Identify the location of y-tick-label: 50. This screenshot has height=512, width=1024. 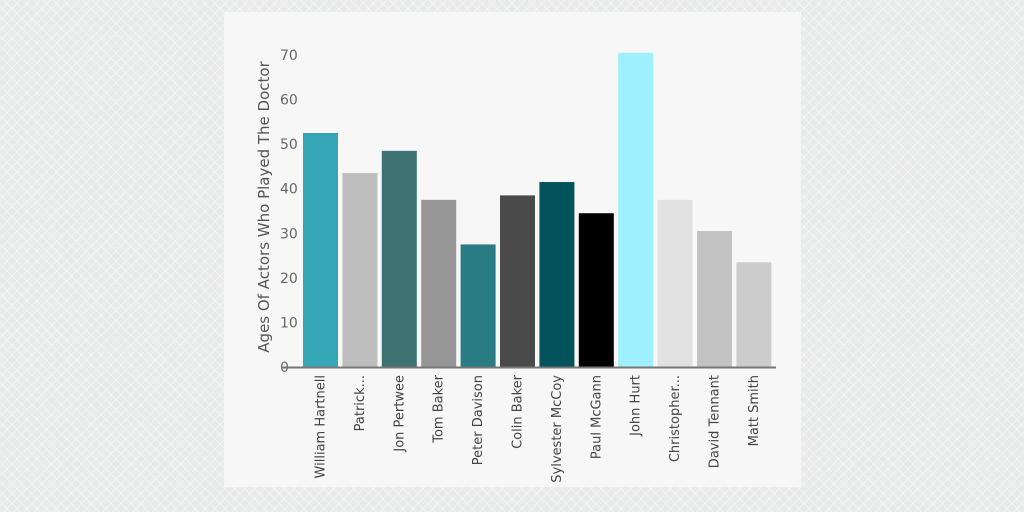
(289, 145).